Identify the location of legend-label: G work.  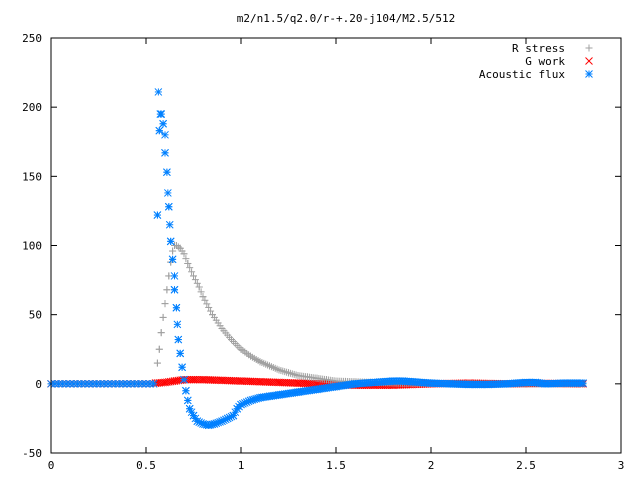
(545, 61).